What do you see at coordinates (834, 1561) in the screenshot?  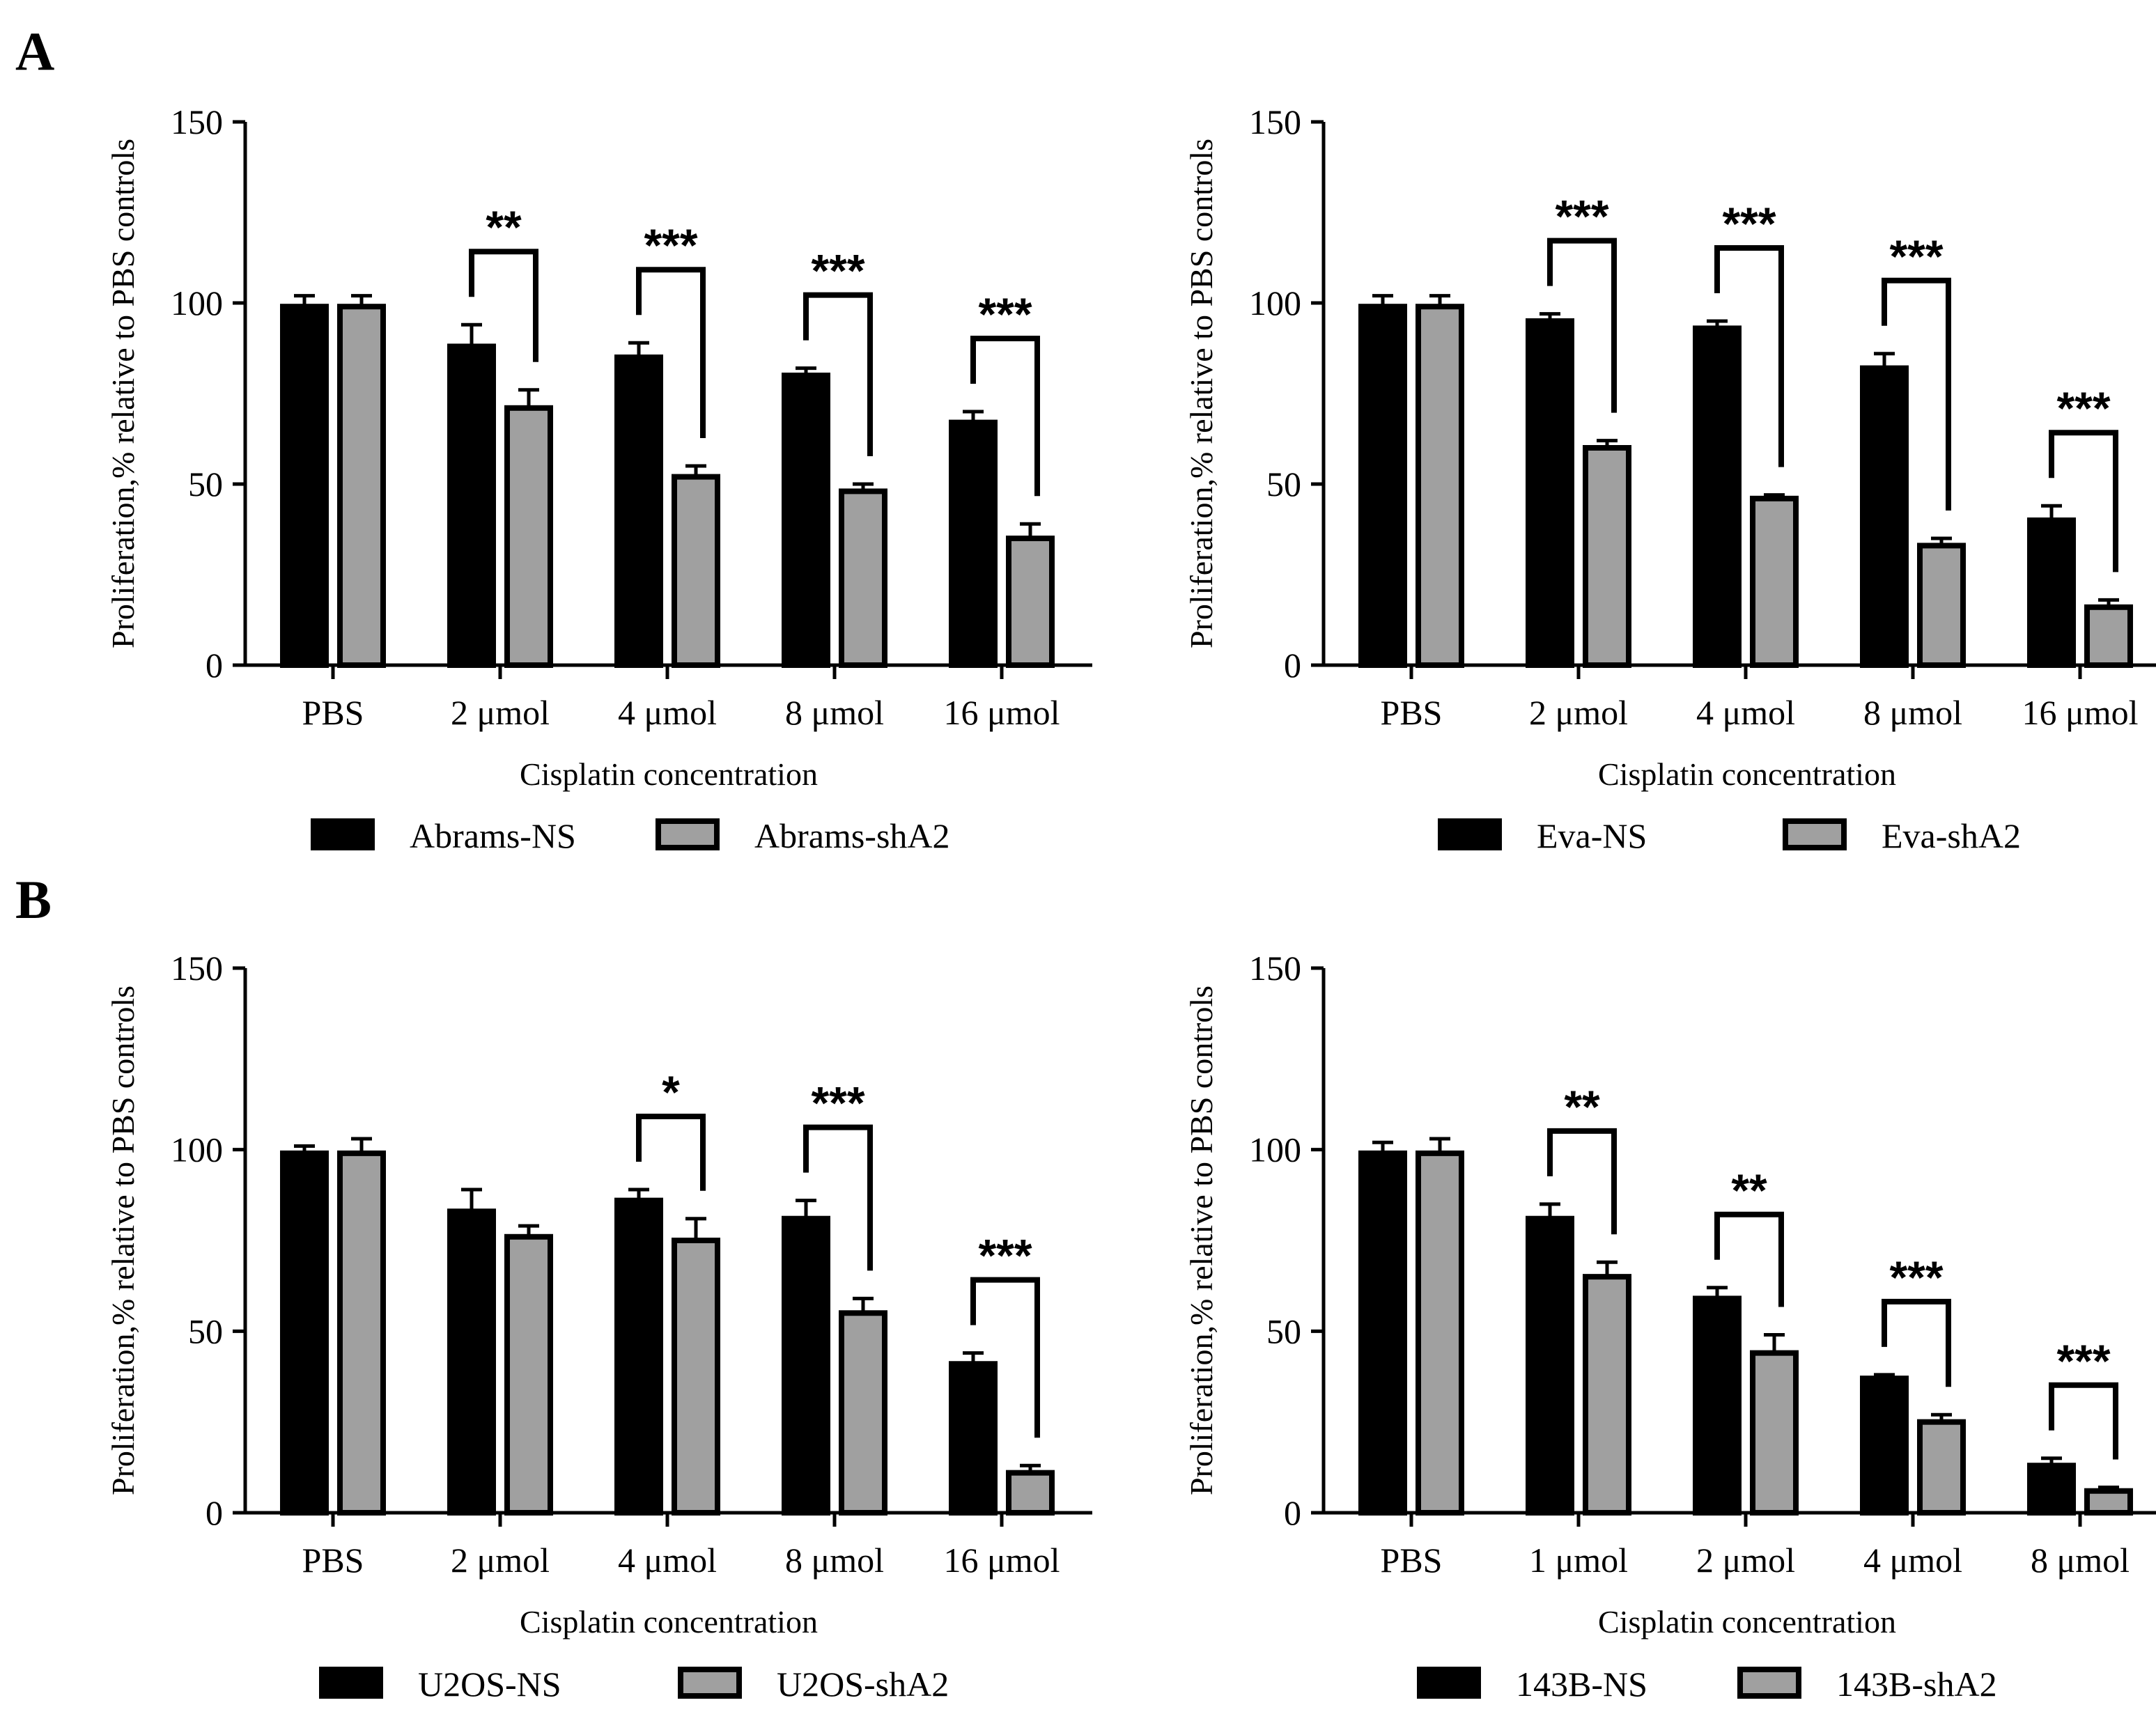 I see `x-tick-label: 8 μmol` at bounding box center [834, 1561].